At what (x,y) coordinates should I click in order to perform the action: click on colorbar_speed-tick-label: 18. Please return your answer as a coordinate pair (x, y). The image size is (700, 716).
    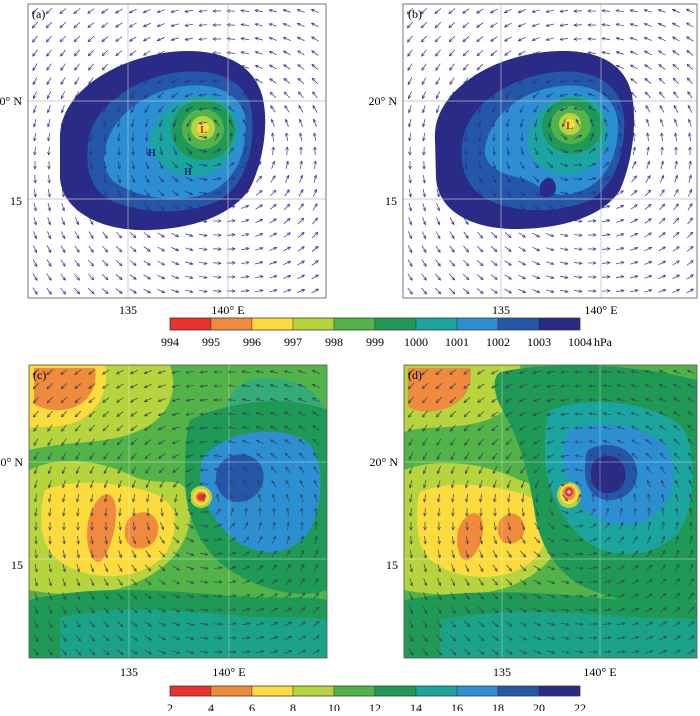
    Looking at the image, I should click on (498, 706).